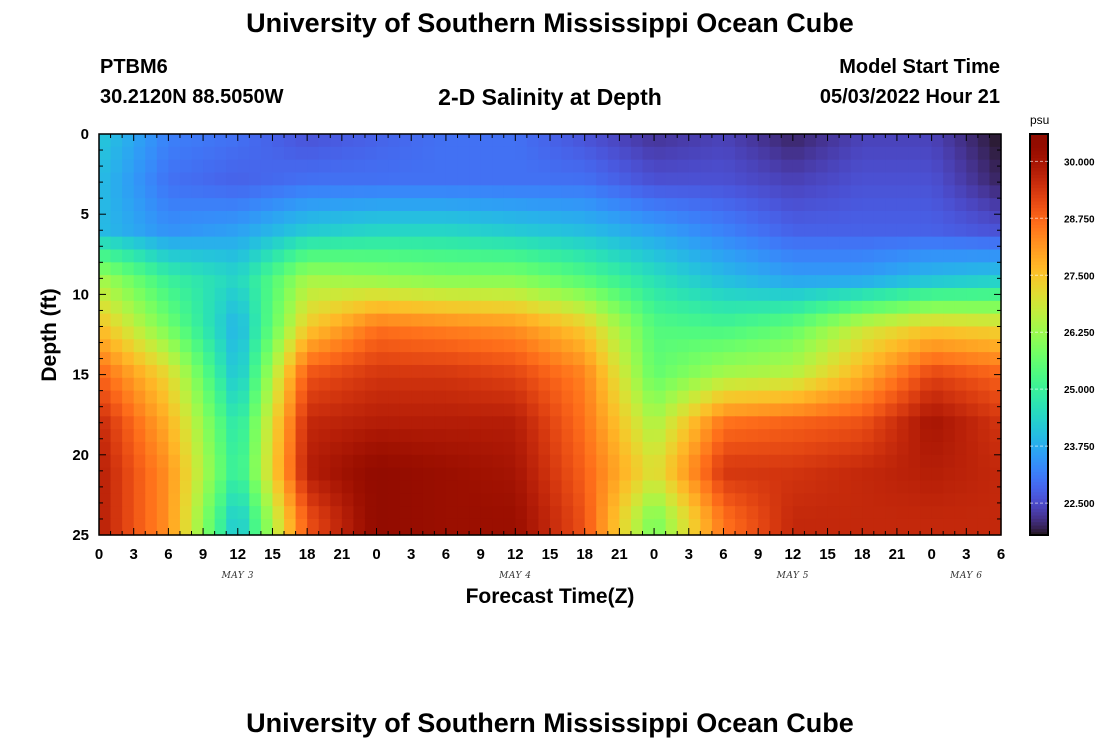  I want to click on x-tick-label: 0, so click(931, 554).